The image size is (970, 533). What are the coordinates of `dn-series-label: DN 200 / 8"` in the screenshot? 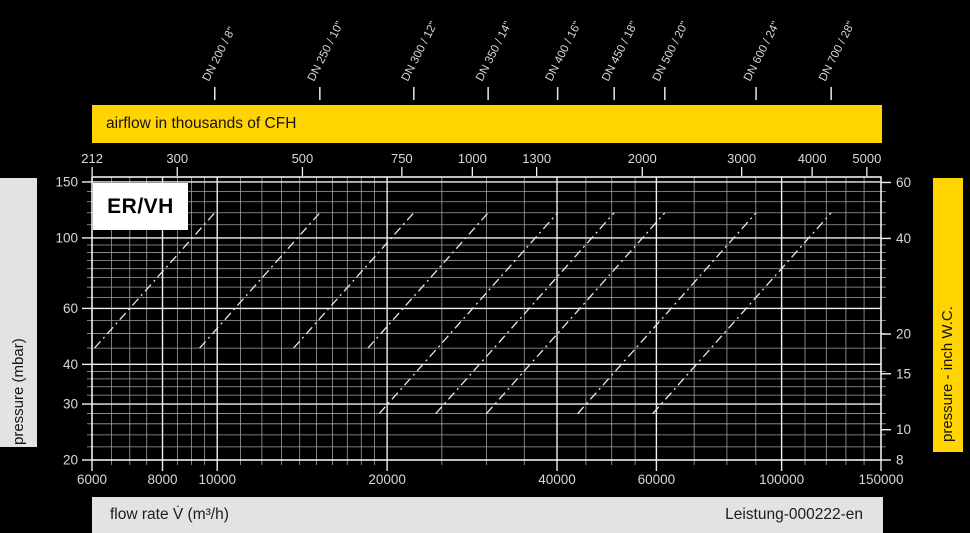 It's located at (220, 54).